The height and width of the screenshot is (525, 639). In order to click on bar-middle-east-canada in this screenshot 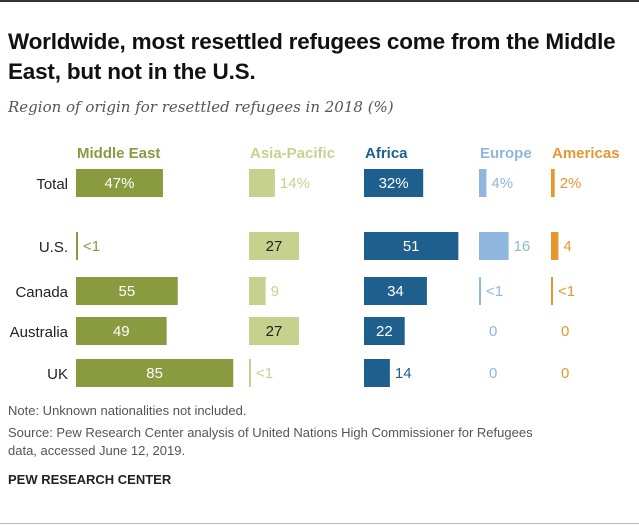, I will do `click(127, 291)`.